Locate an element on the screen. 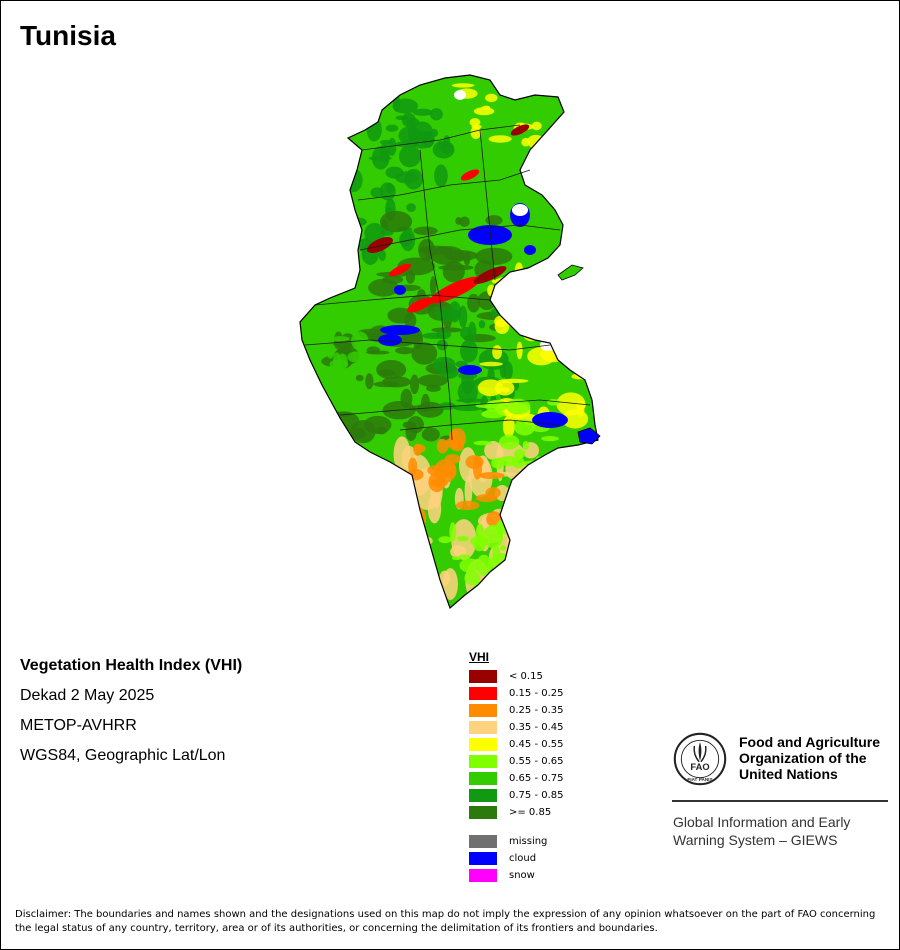 The width and height of the screenshot is (900, 950). legend-label: 0.65 - 0.75 is located at coordinates (536, 778).